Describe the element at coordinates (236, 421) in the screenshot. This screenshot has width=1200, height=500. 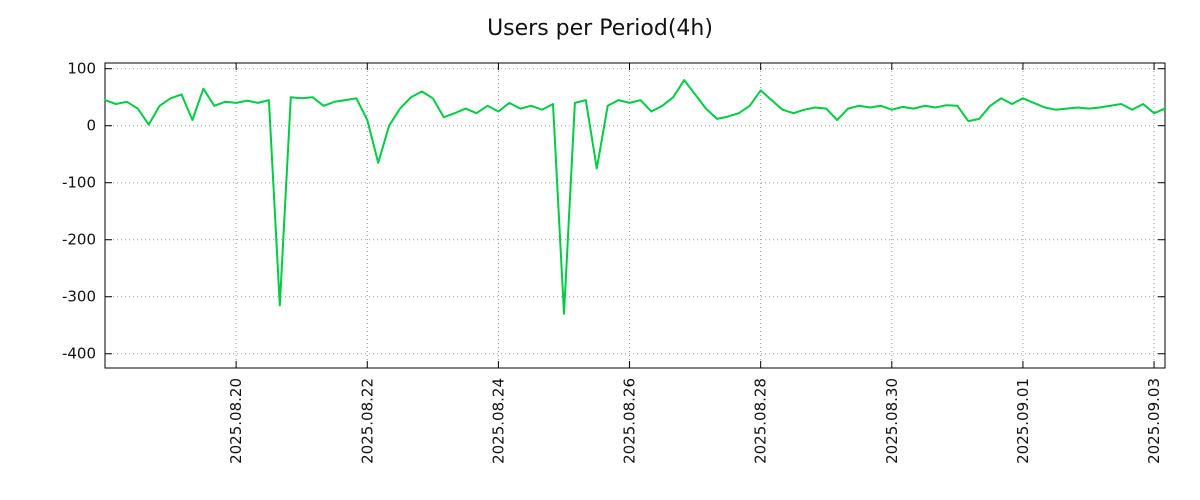
I see `x-tick-label: 2025.08.20` at that location.